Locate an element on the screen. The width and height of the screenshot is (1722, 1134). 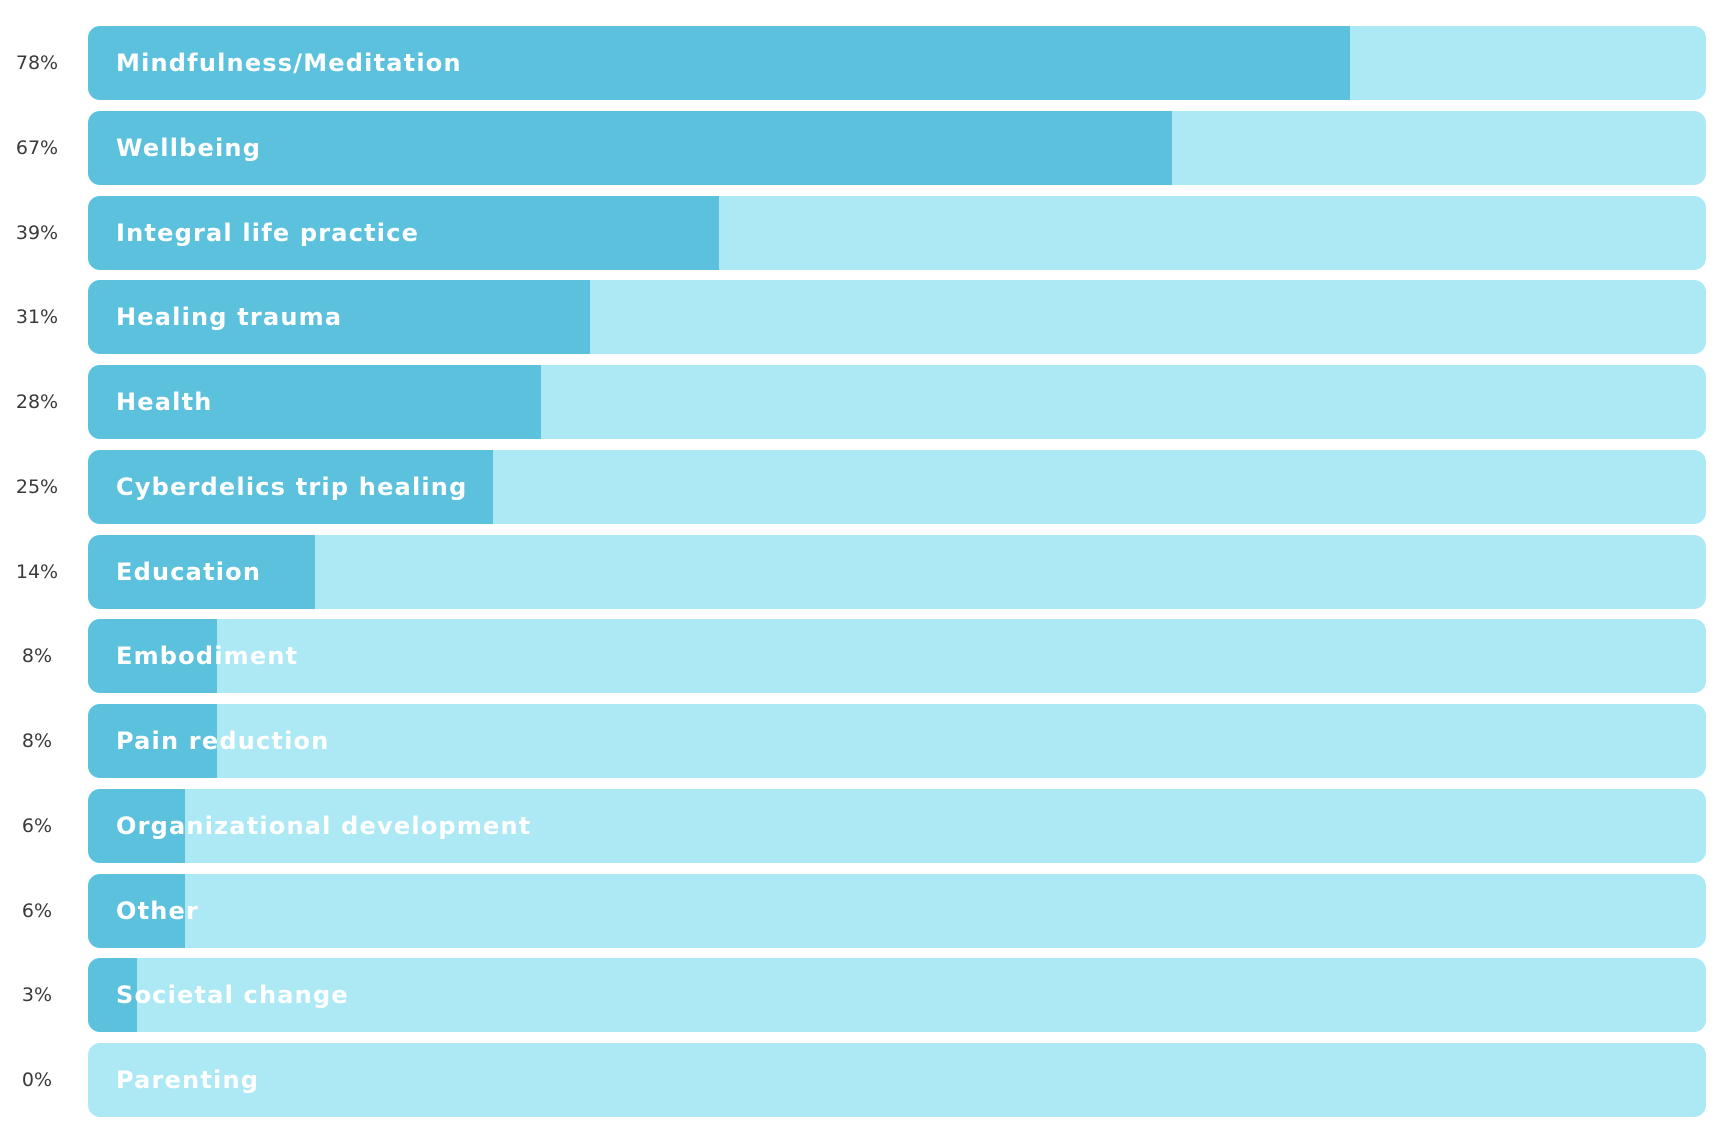
bar-track: Mindfulness/Meditation is located at coordinates (897, 63).